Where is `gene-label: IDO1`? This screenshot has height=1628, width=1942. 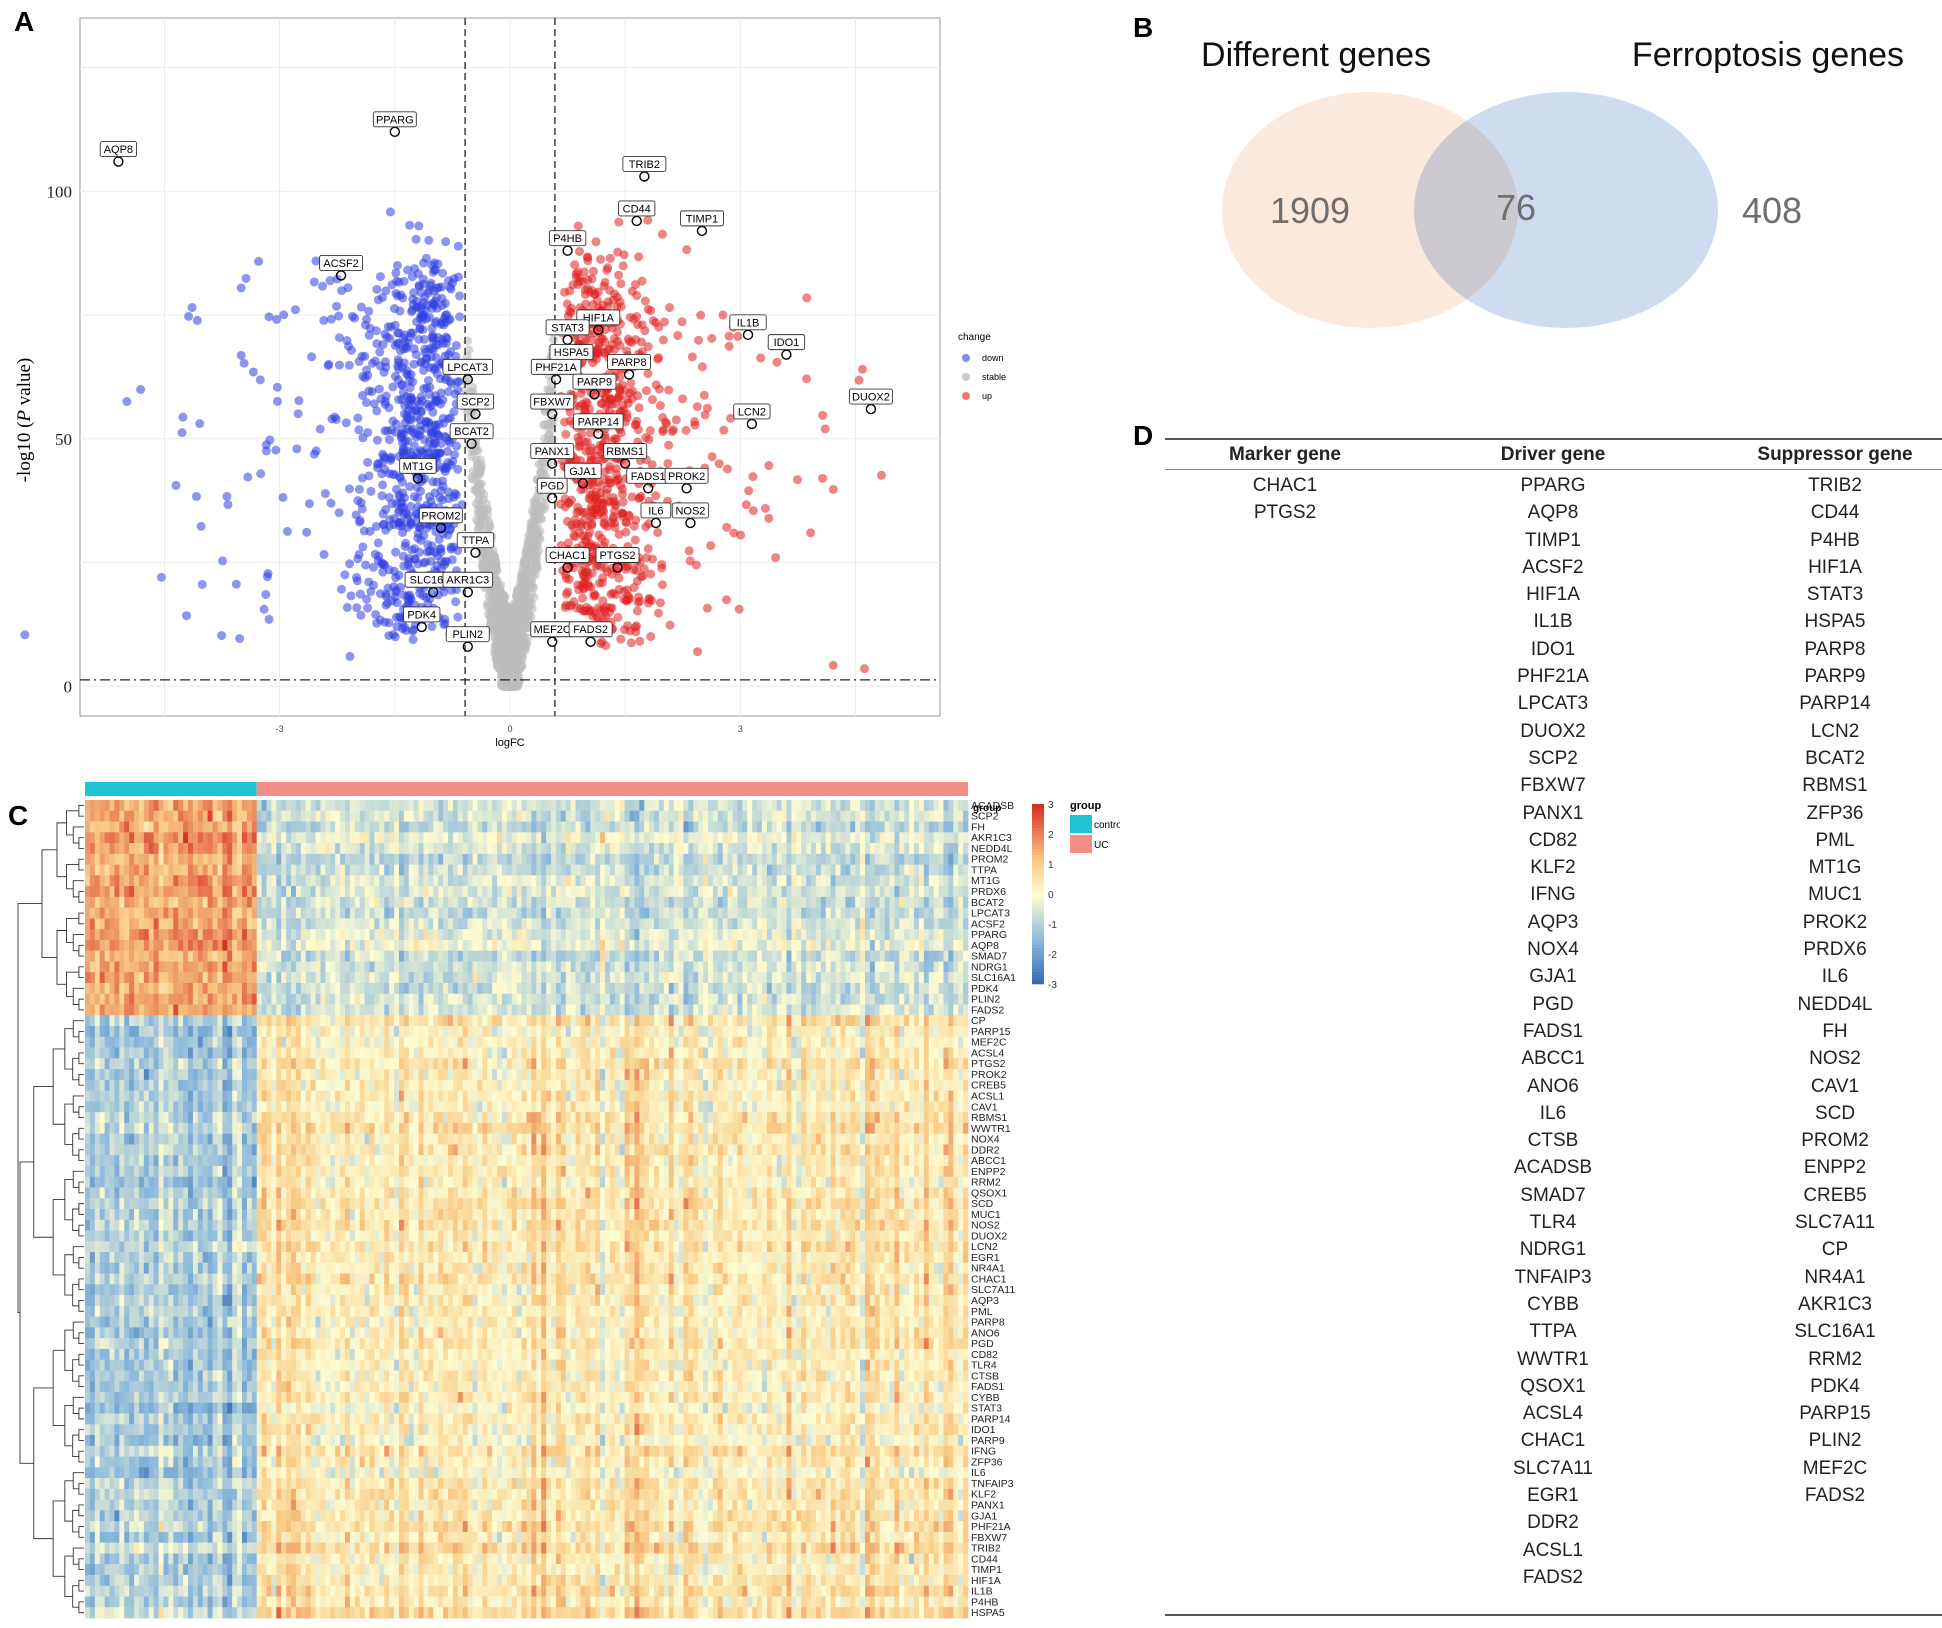
gene-label: IDO1 is located at coordinates (787, 343).